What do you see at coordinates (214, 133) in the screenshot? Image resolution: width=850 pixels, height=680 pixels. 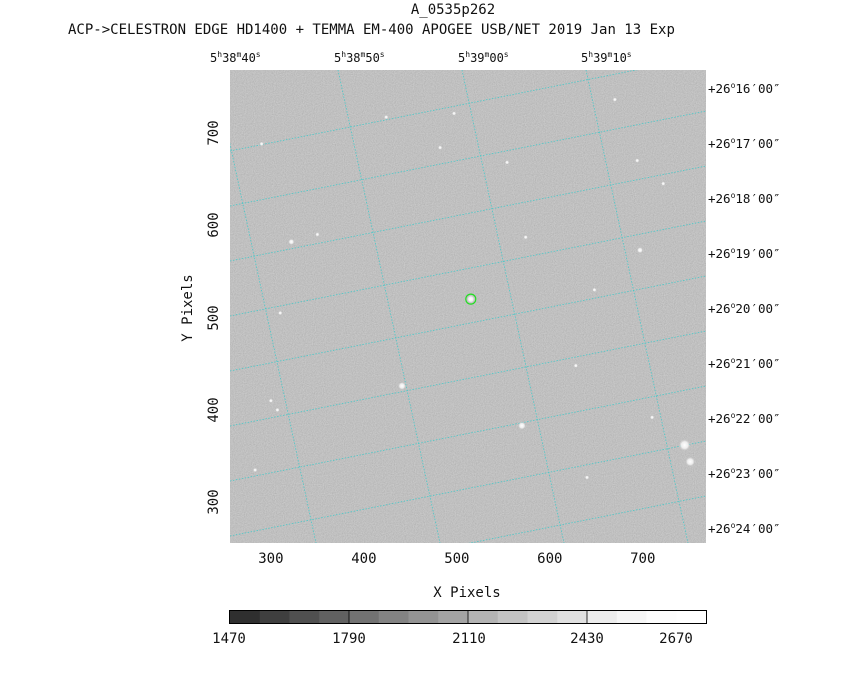 I see `y-tick-label: 700` at bounding box center [214, 133].